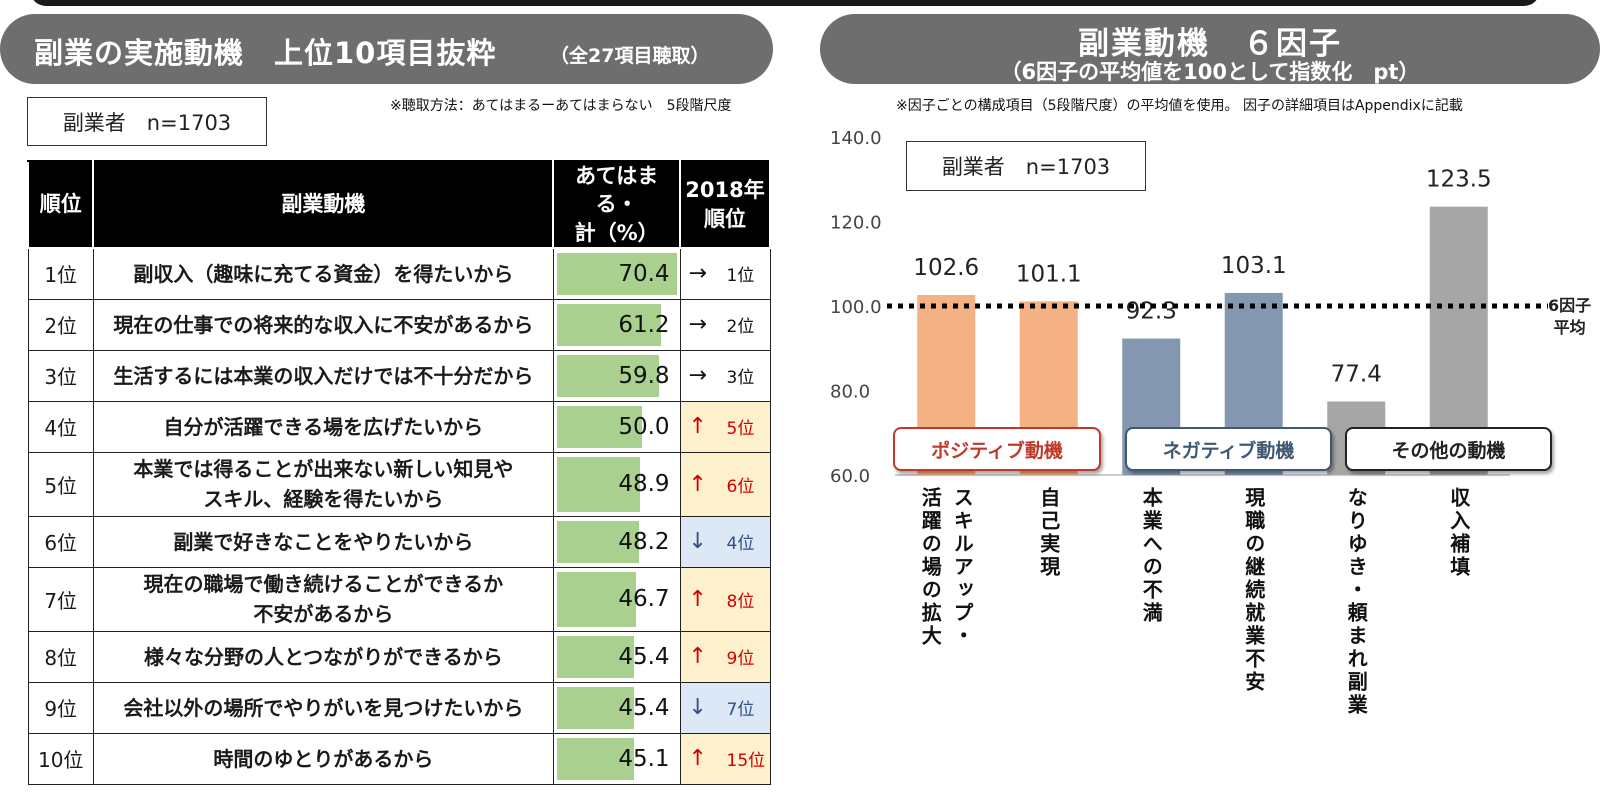  What do you see at coordinates (644, 484) in the screenshot?
I see `pct-value: 48.9` at bounding box center [644, 484].